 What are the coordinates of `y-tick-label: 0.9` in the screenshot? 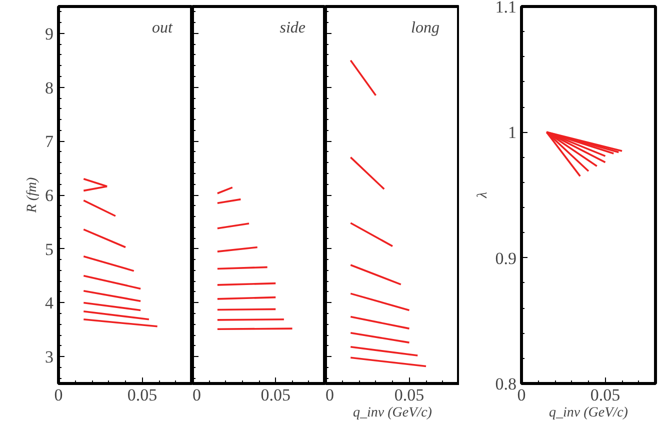 It's located at (505, 258).